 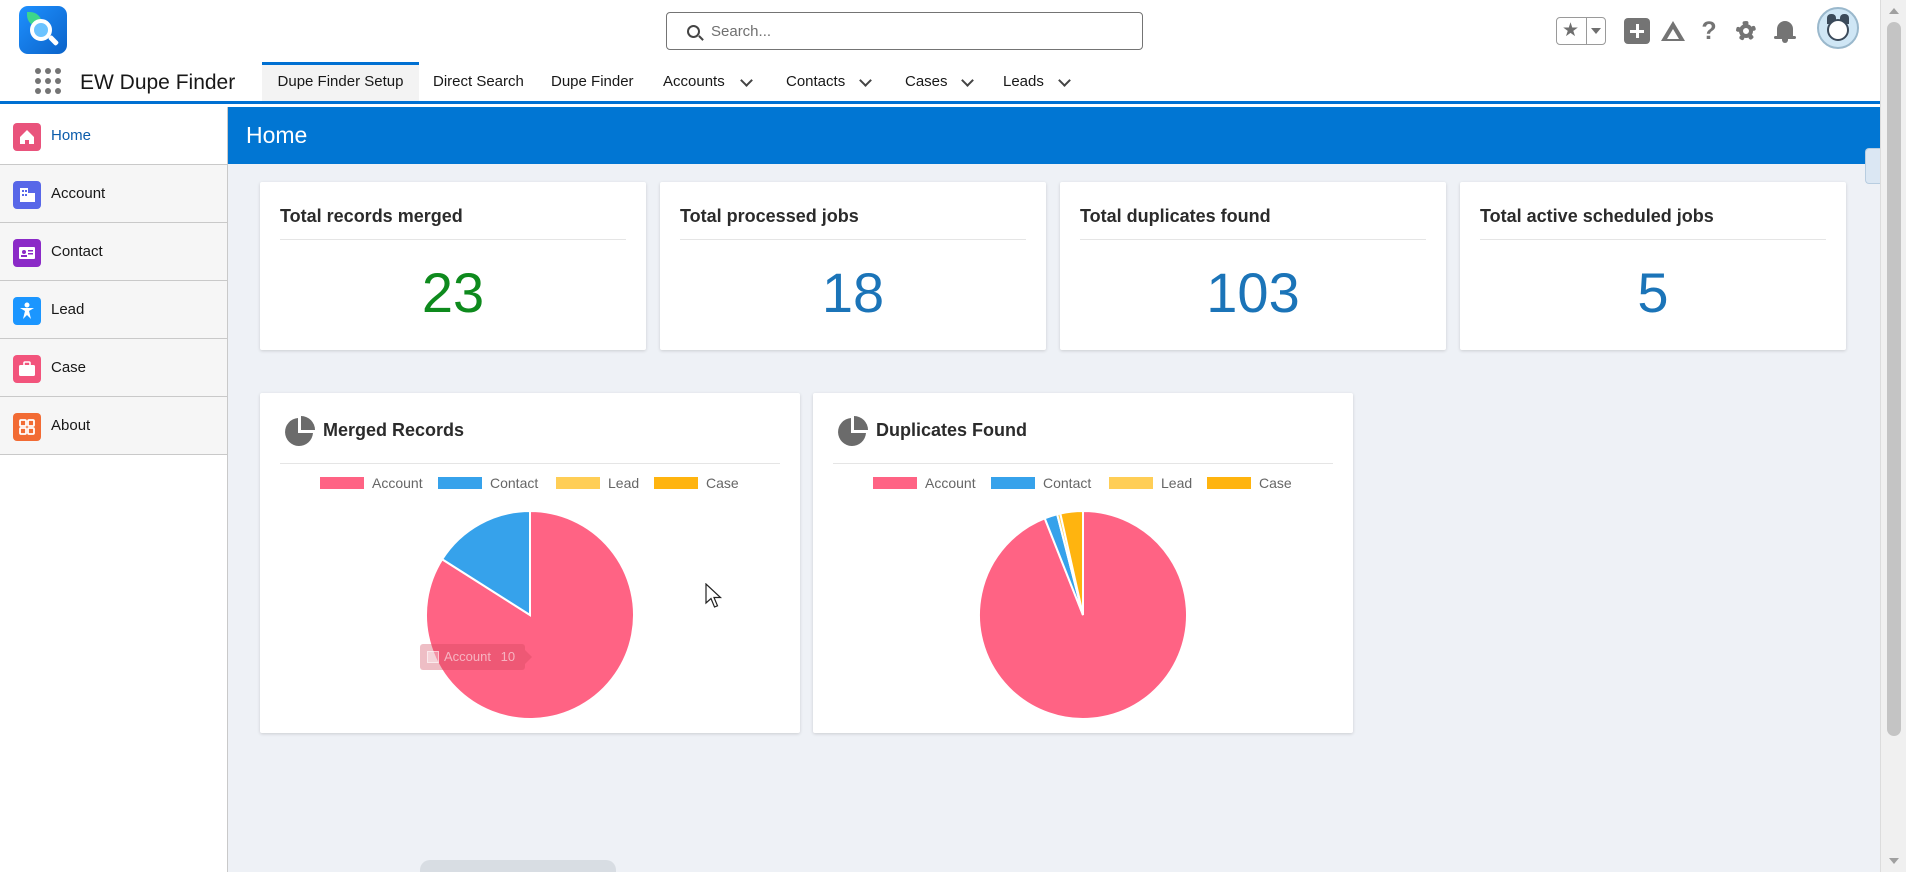 I want to click on tab-label: Cases, so click(x=926, y=81).